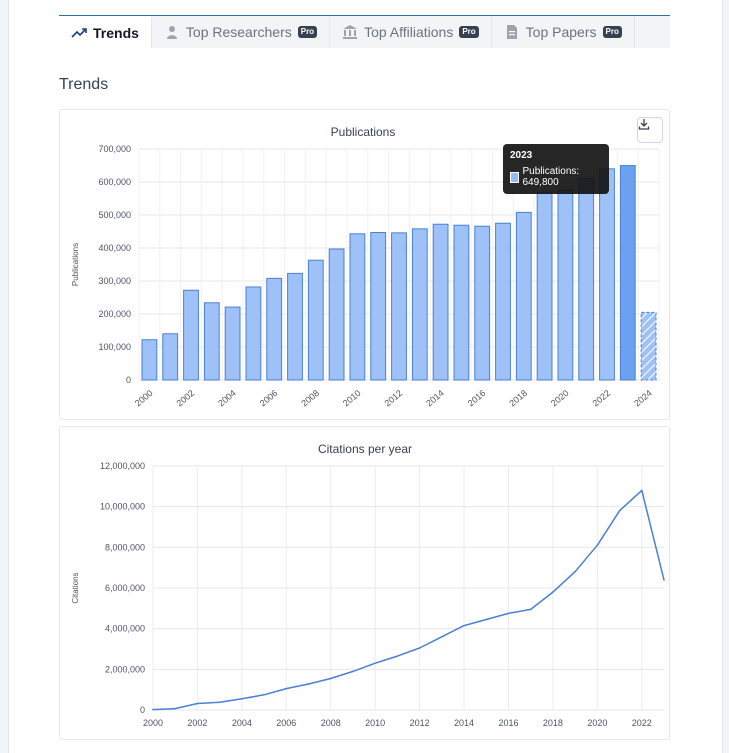 Image resolution: width=729 pixels, height=753 pixels. Describe the element at coordinates (515, 177) in the screenshot. I see `tooltip-swatch` at that location.